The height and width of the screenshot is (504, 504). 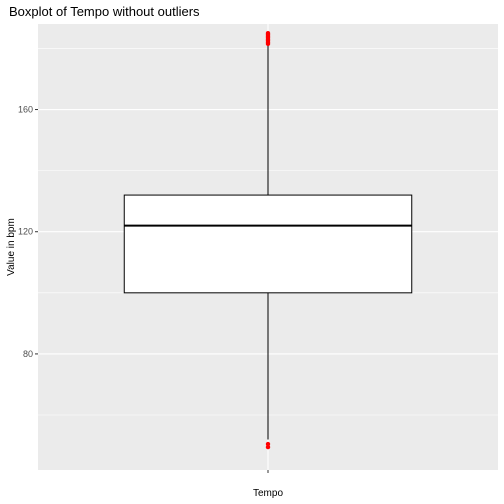 I want to click on y-tick-label: 160, so click(x=25, y=110).